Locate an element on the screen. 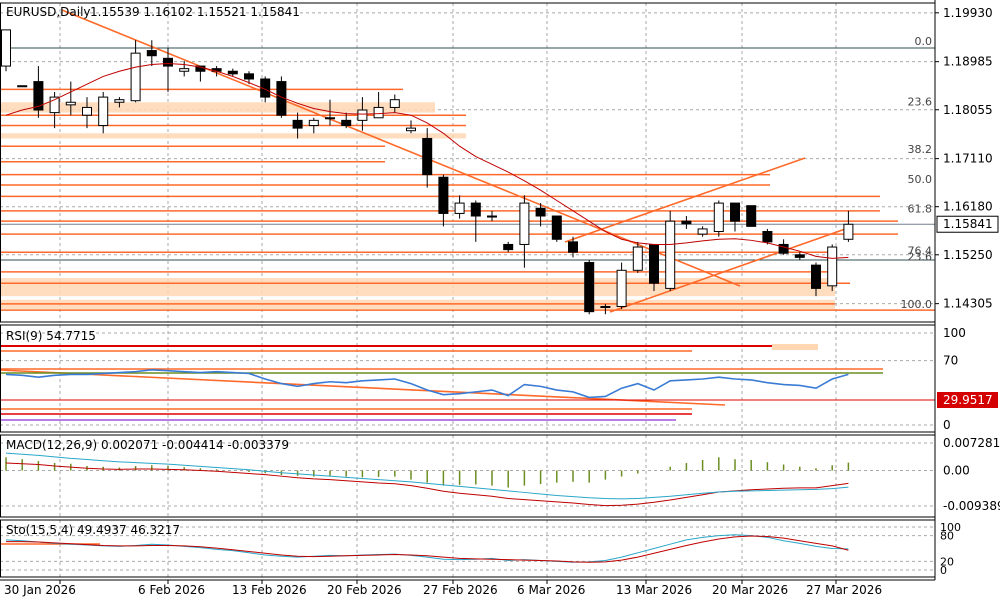 The image size is (1000, 604). current-price-label: 1.15841 is located at coordinates (968, 224).